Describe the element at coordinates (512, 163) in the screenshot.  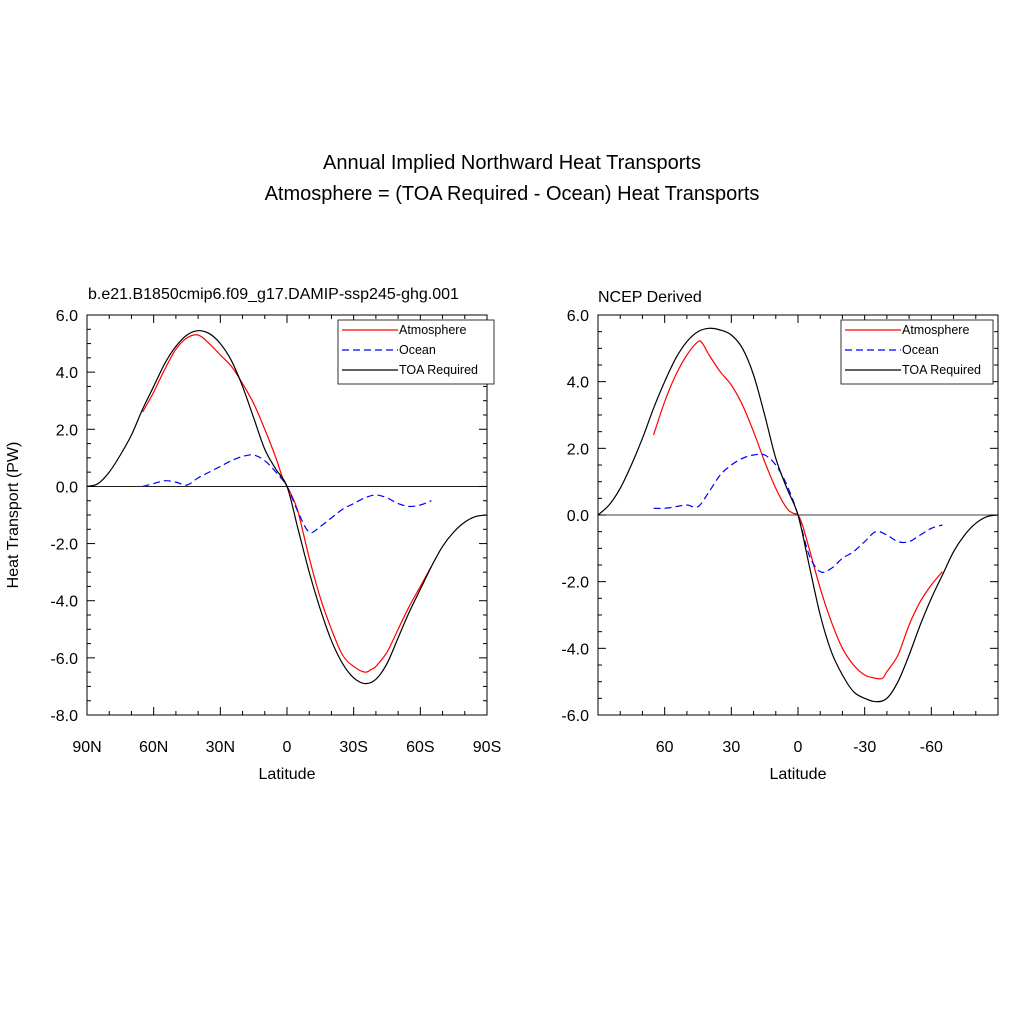
I see `figure-title-line1: Annual Implied Northward Heat Transports` at that location.